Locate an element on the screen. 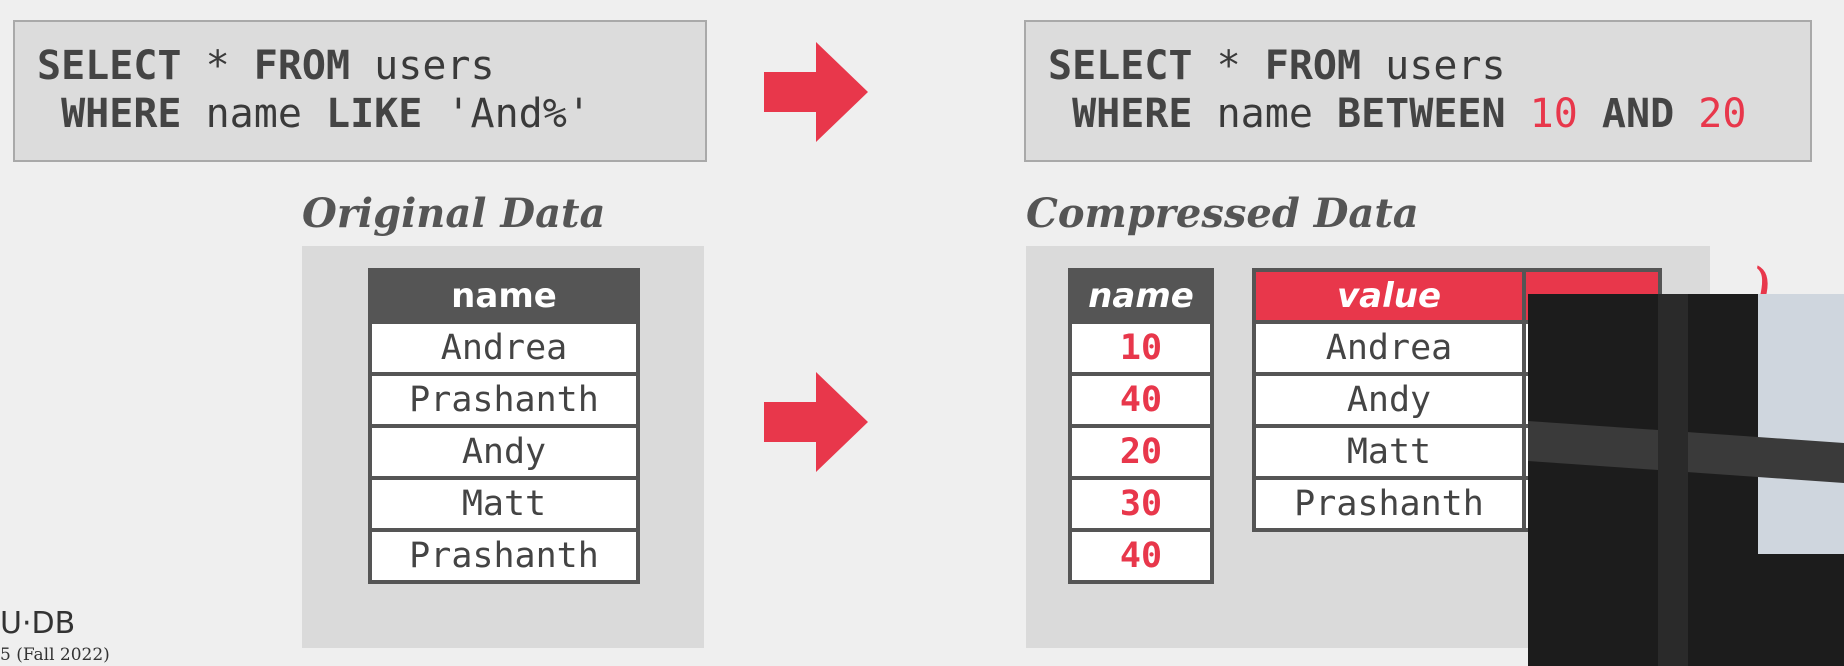 Image resolution: width=1844 pixels, height=666 pixels. sql-pattern: 'And%' is located at coordinates (506, 114).